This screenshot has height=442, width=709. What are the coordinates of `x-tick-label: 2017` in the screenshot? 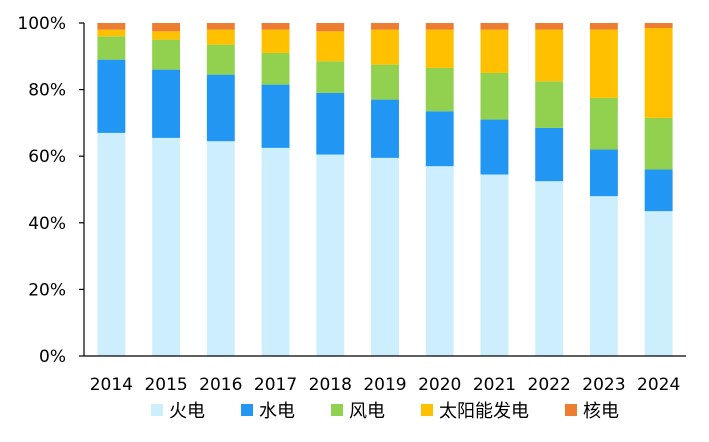 It's located at (275, 385).